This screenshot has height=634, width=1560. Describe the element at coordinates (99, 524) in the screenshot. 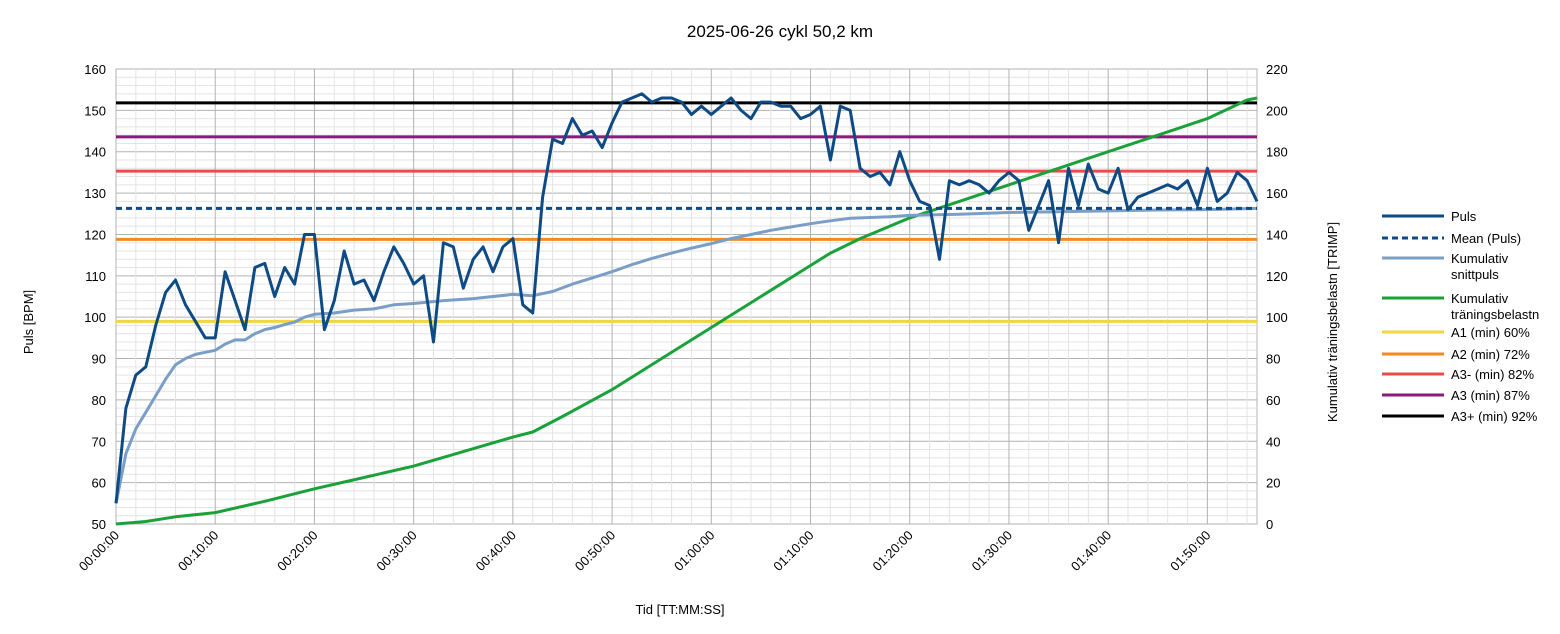

I see `y-tick-label: 50` at that location.